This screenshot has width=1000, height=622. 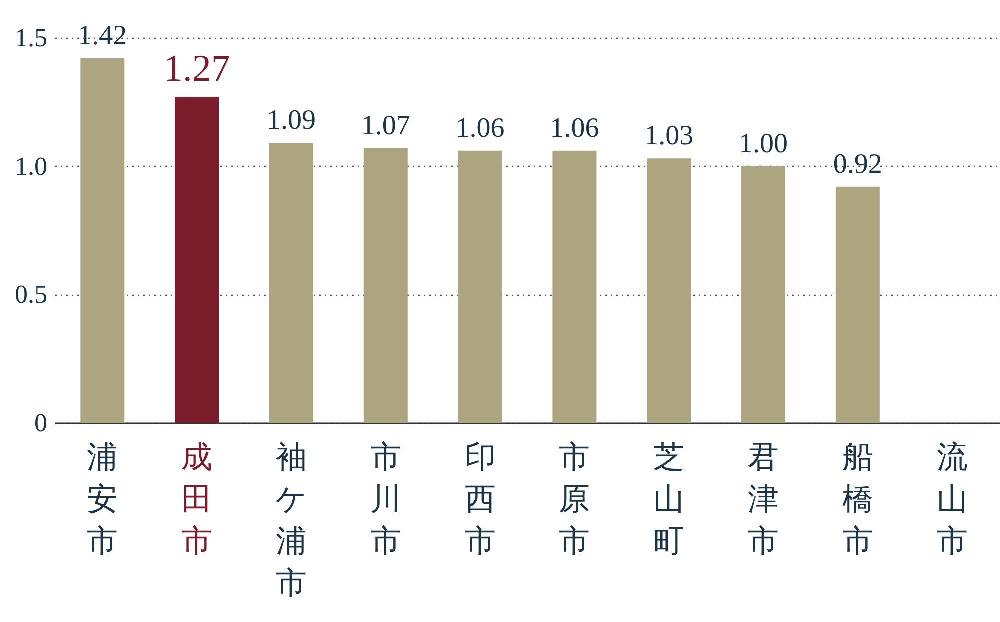 What do you see at coordinates (764, 499) in the screenshot?
I see `x-tick-label: 君津市` at bounding box center [764, 499].